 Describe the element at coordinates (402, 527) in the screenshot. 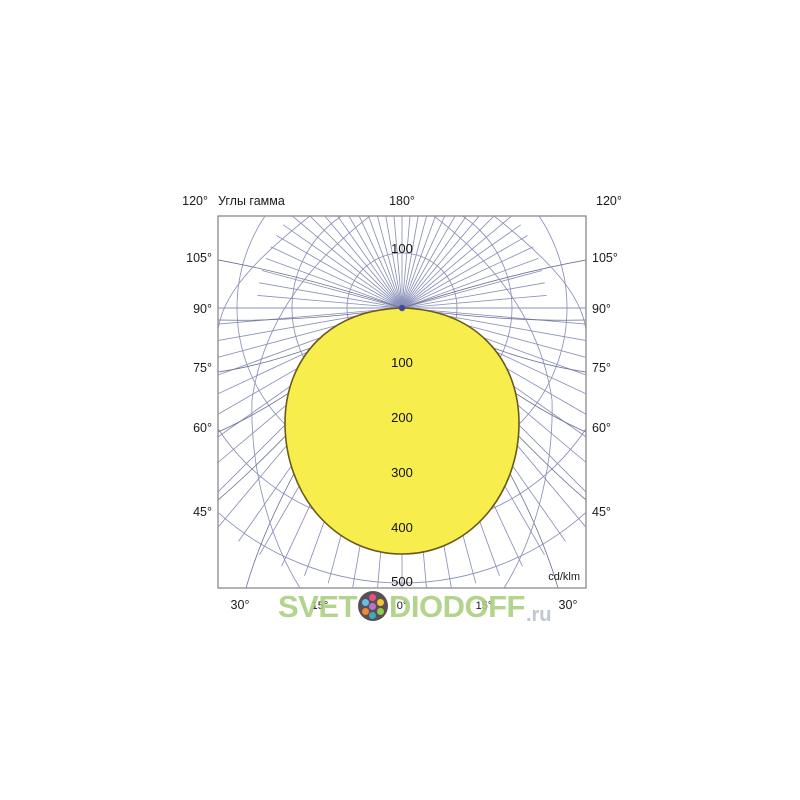

I see `ring-label-400: 400` at that location.